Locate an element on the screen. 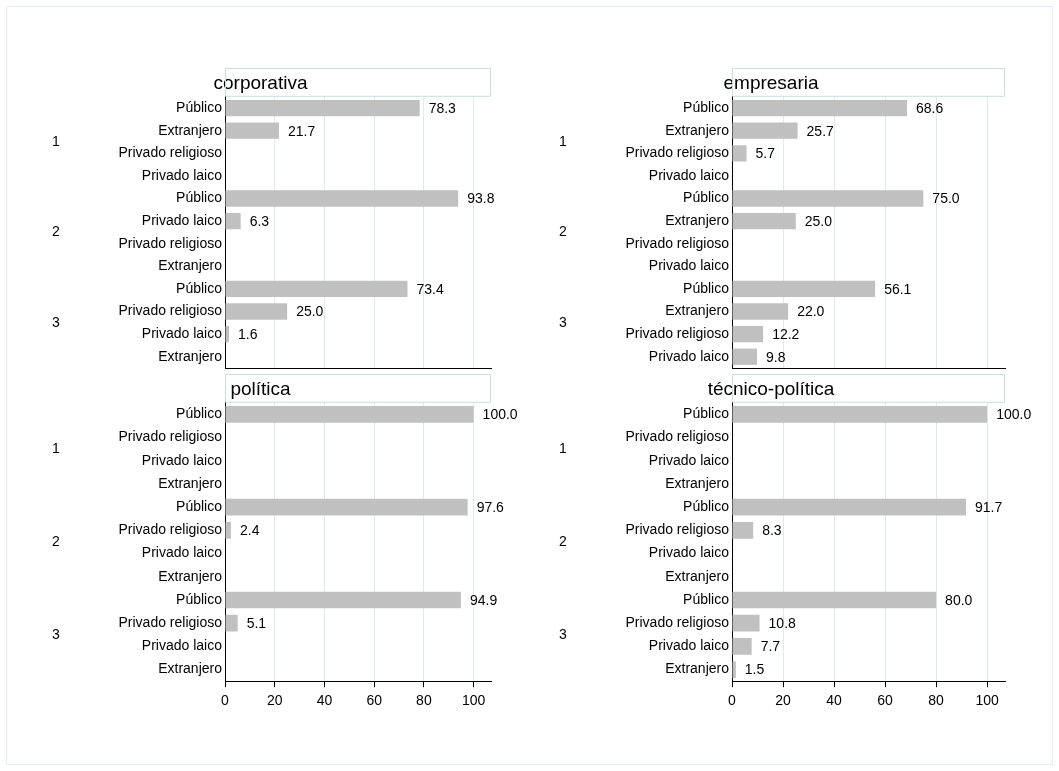 This screenshot has width=1059, height=771. chart-title: empresaria is located at coordinates (771, 82).